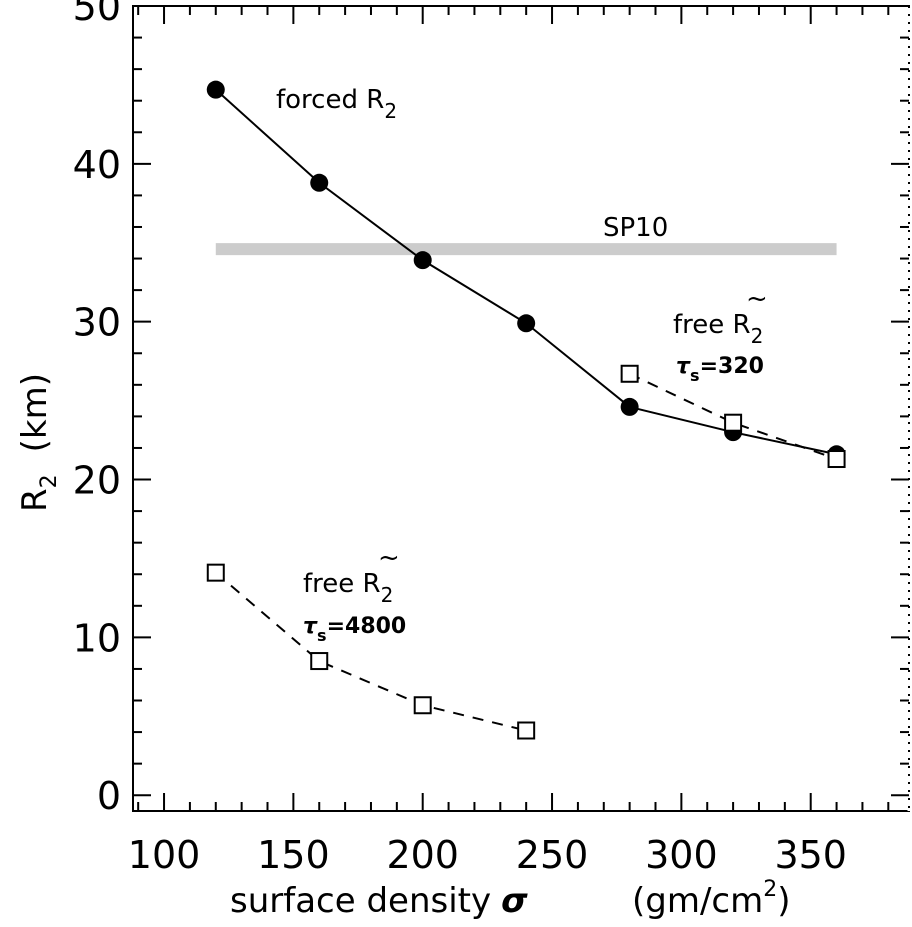 The width and height of the screenshot is (912, 927). What do you see at coordinates (732, 366) in the screenshot?
I see `annotation-tau-320-value: =320` at bounding box center [732, 366].